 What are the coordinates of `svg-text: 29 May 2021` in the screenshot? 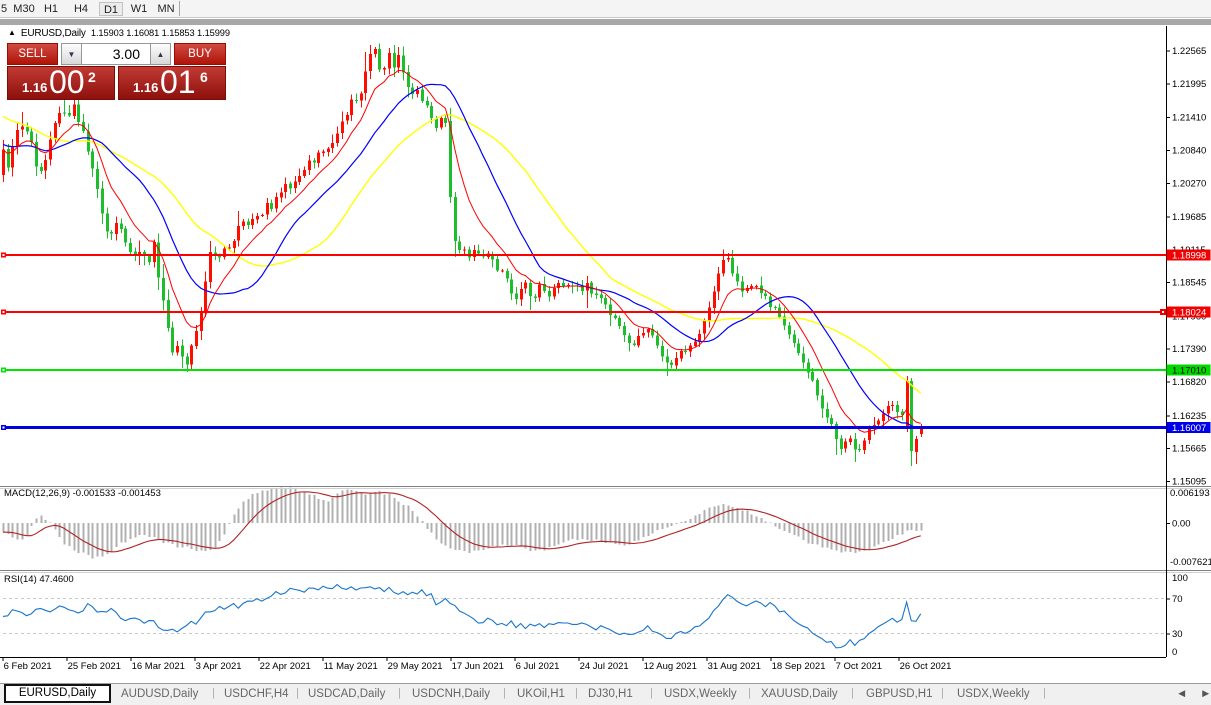 It's located at (415, 666).